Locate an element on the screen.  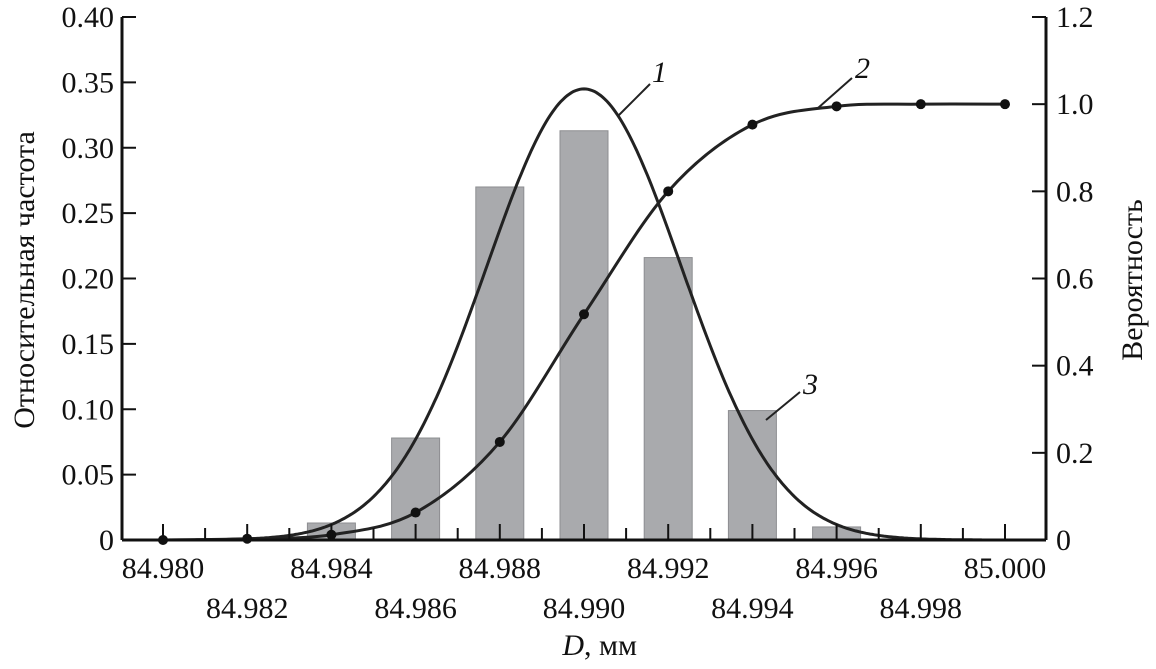
x-tick-label: 84.990 is located at coordinates (584, 608).